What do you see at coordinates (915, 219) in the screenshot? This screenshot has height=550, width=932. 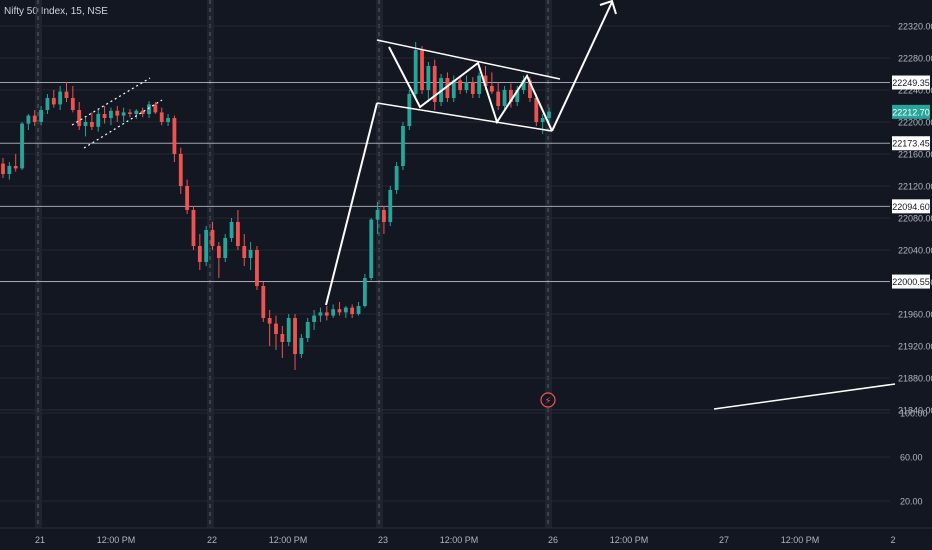 I see `price-tick-label: 22080.00` at bounding box center [915, 219].